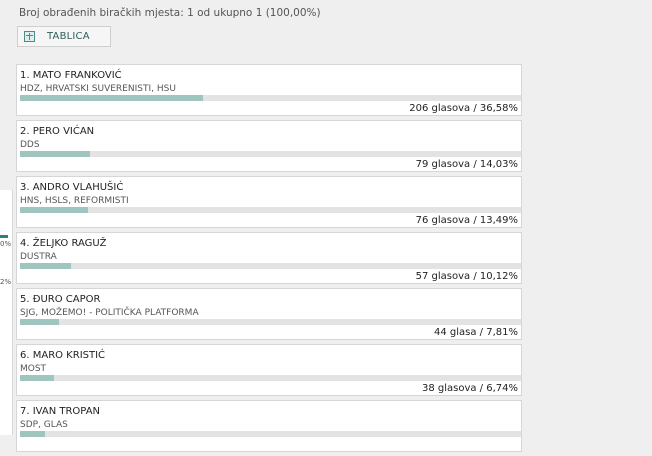  Describe the element at coordinates (33, 369) in the screenshot. I see `candidate-party: MOST` at that location.